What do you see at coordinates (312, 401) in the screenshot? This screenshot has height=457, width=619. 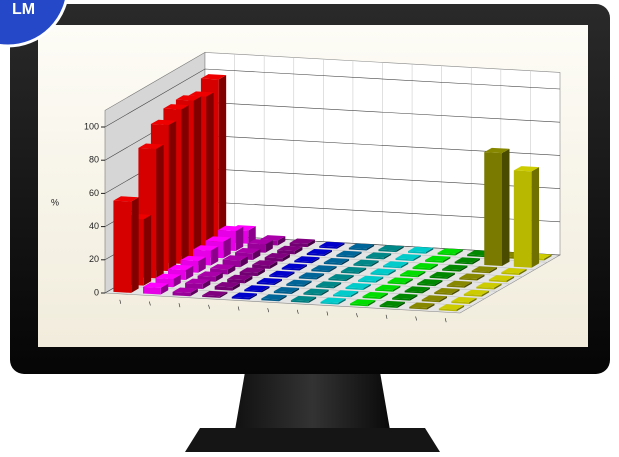 I see `monitor-neck` at bounding box center [312, 401].